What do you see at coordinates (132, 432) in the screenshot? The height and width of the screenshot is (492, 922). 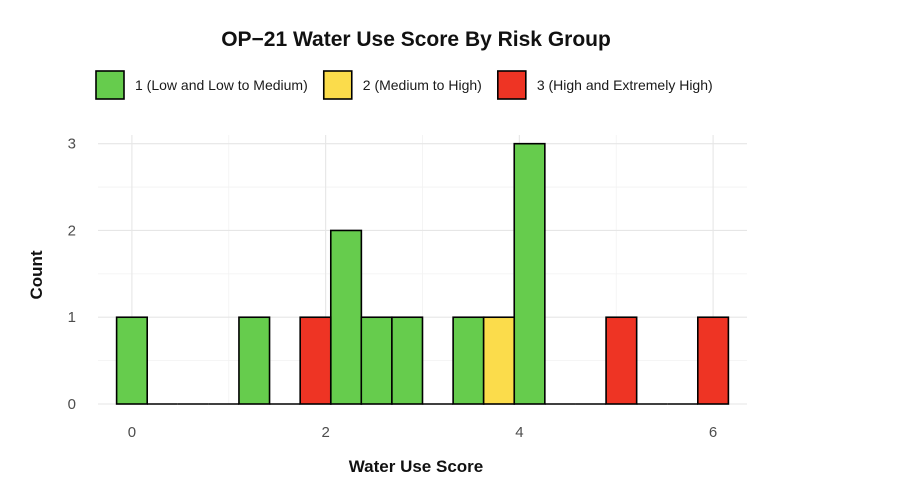 I see `x-tick-label: 0` at bounding box center [132, 432].